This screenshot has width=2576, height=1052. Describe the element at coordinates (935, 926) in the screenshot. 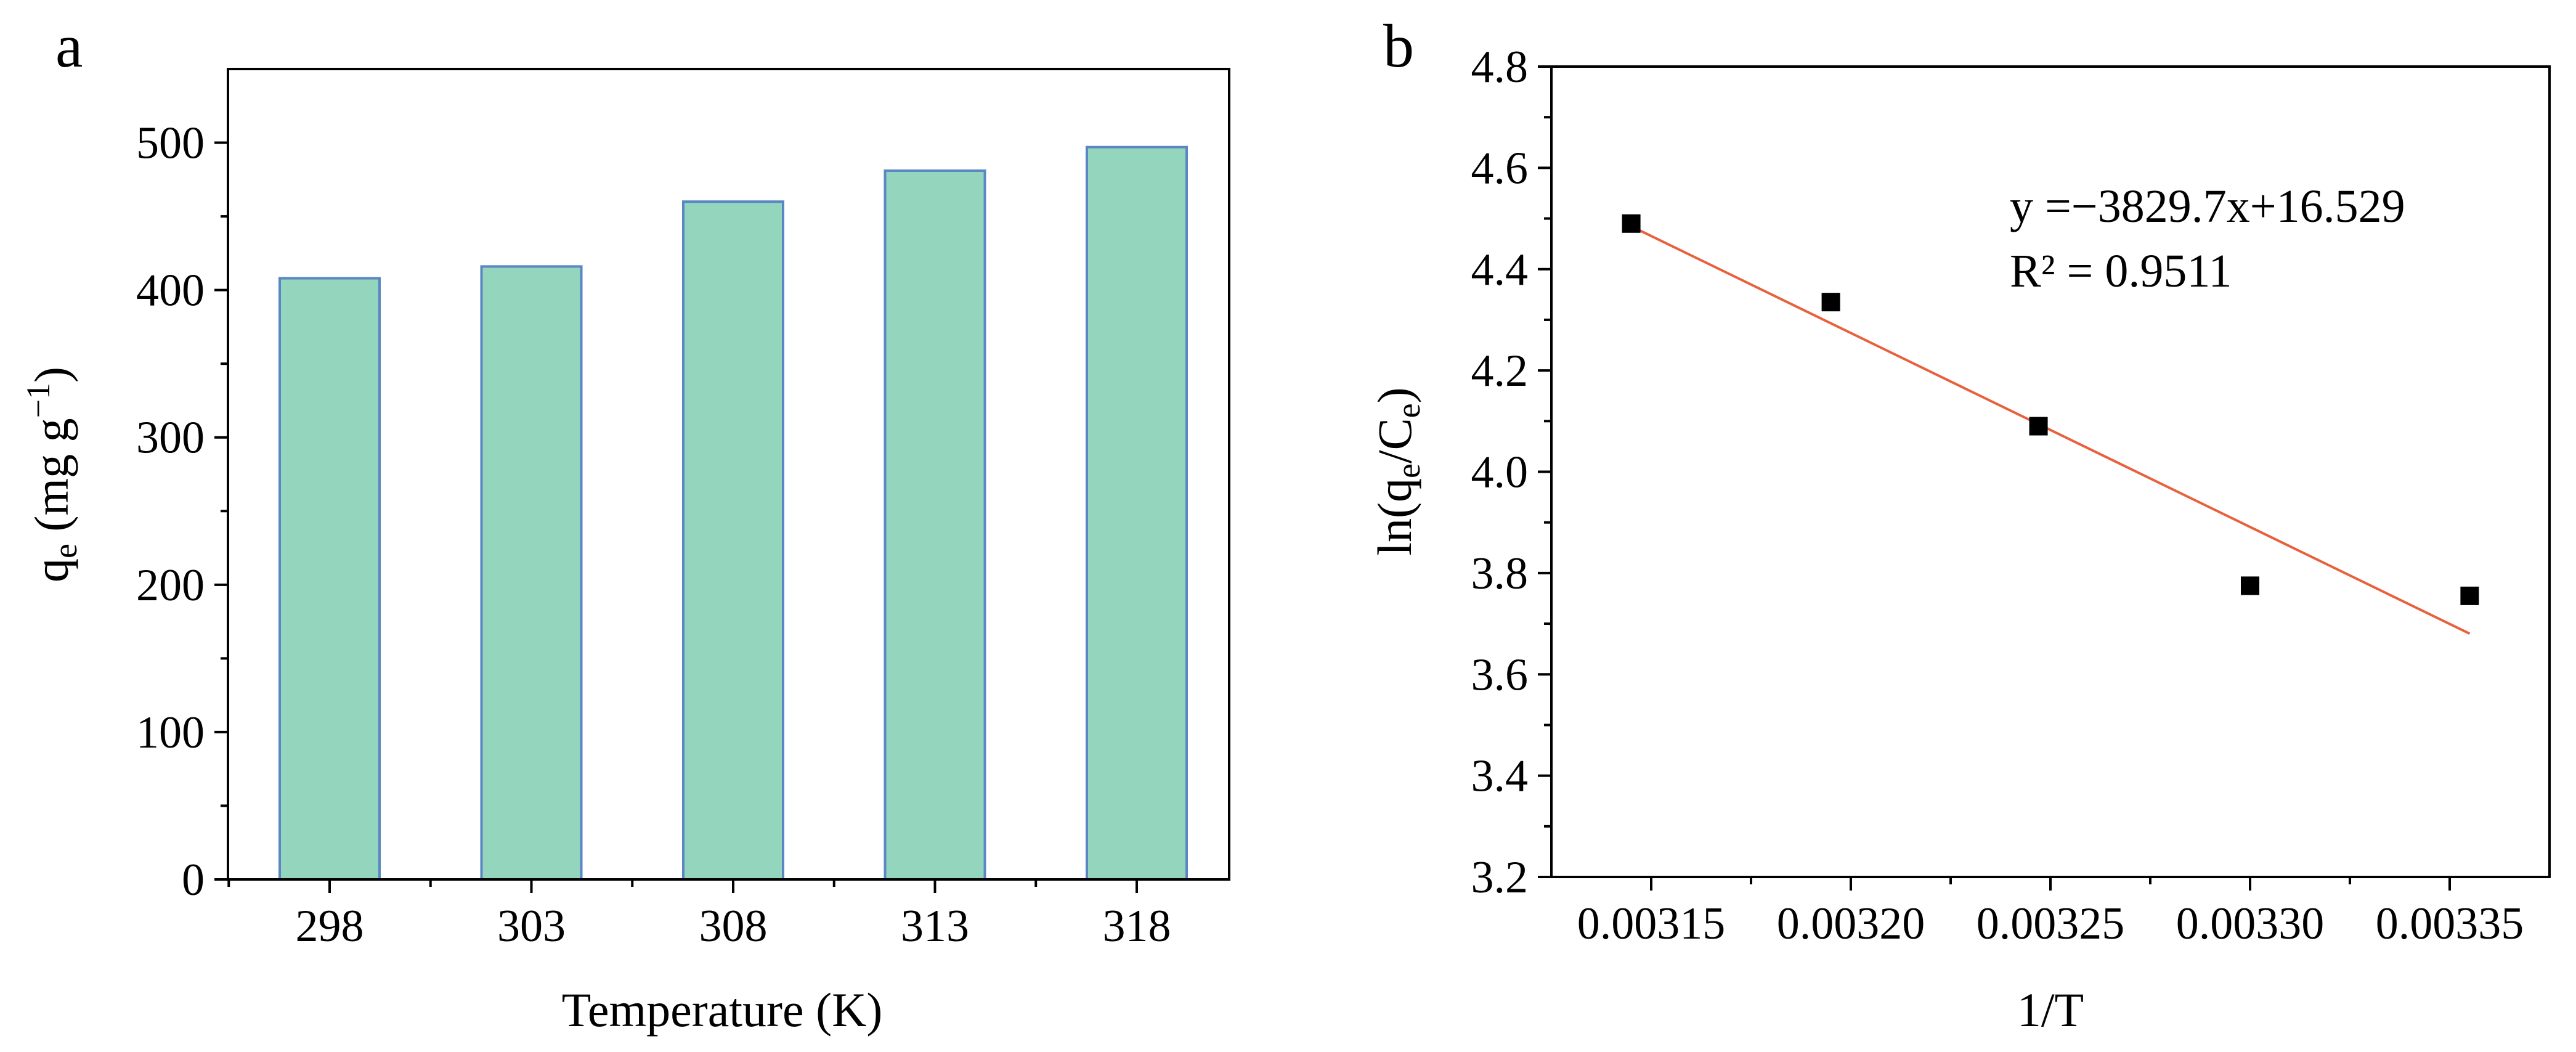

I see `x-tick-label: 313` at that location.